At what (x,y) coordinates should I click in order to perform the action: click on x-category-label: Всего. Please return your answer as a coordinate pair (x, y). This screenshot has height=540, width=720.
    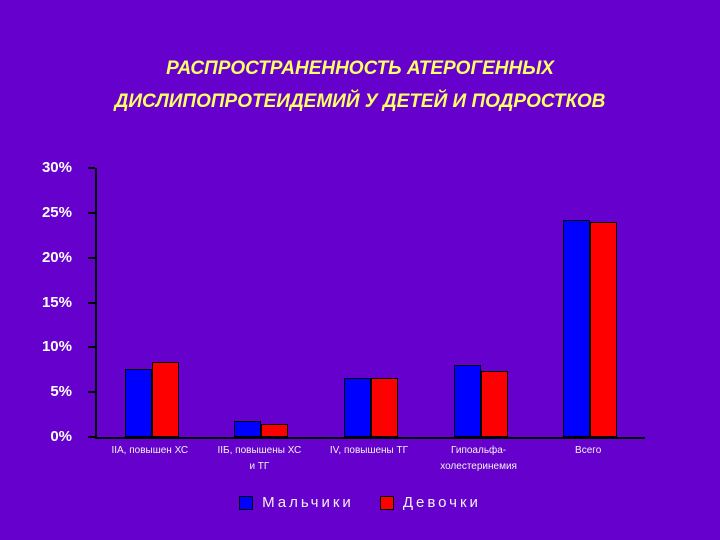
    Looking at the image, I should click on (588, 450).